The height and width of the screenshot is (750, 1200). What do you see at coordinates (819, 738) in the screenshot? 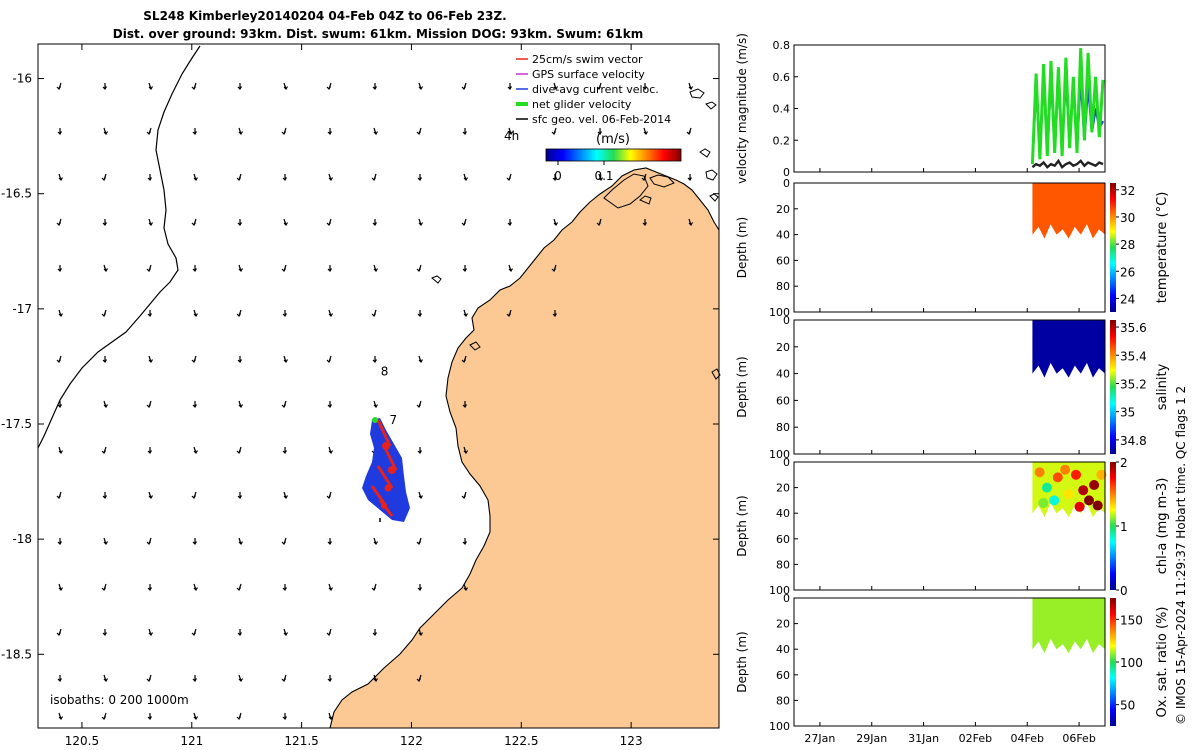
I see `time-tick-0: 27Jan` at bounding box center [819, 738].